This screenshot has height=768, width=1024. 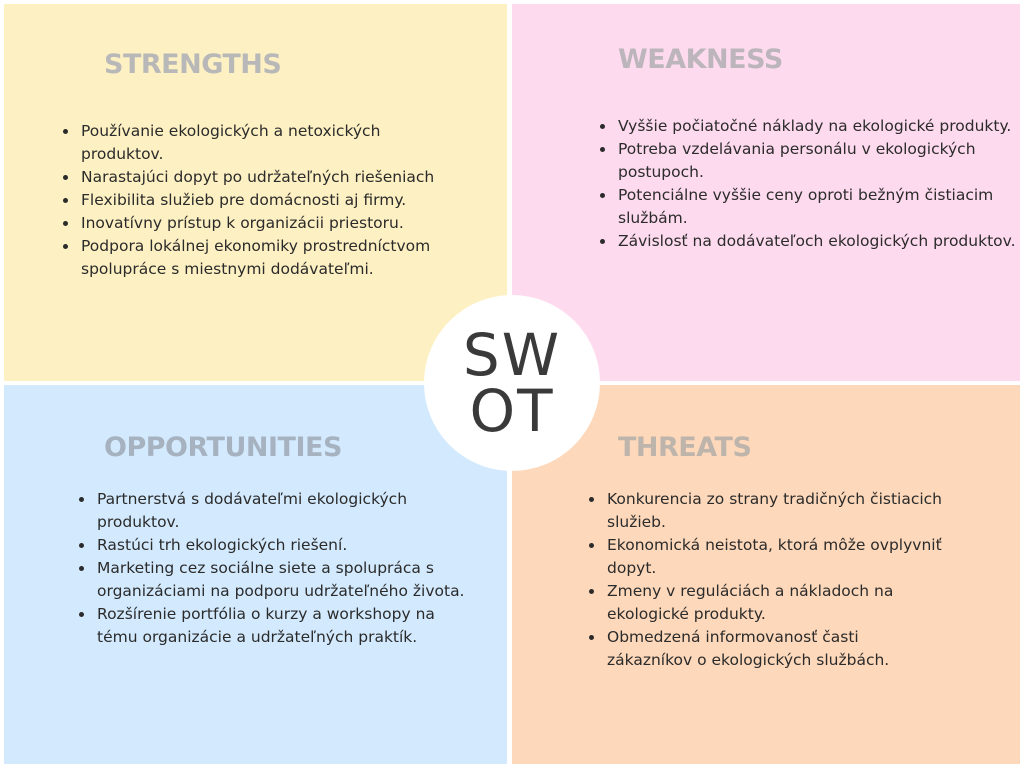 What do you see at coordinates (512, 355) in the screenshot?
I see `swot-center-line-1: SW` at bounding box center [512, 355].